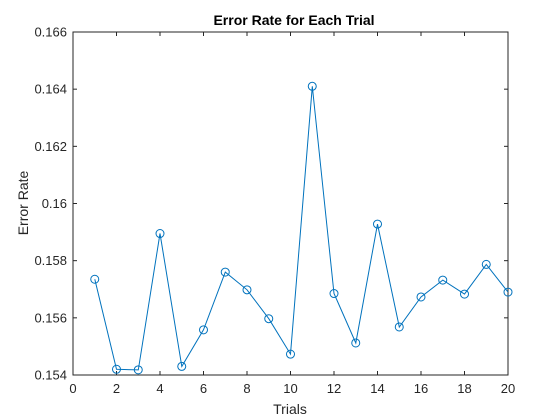 The width and height of the screenshot is (560, 420). I want to click on x-tick-label: 14, so click(377, 388).